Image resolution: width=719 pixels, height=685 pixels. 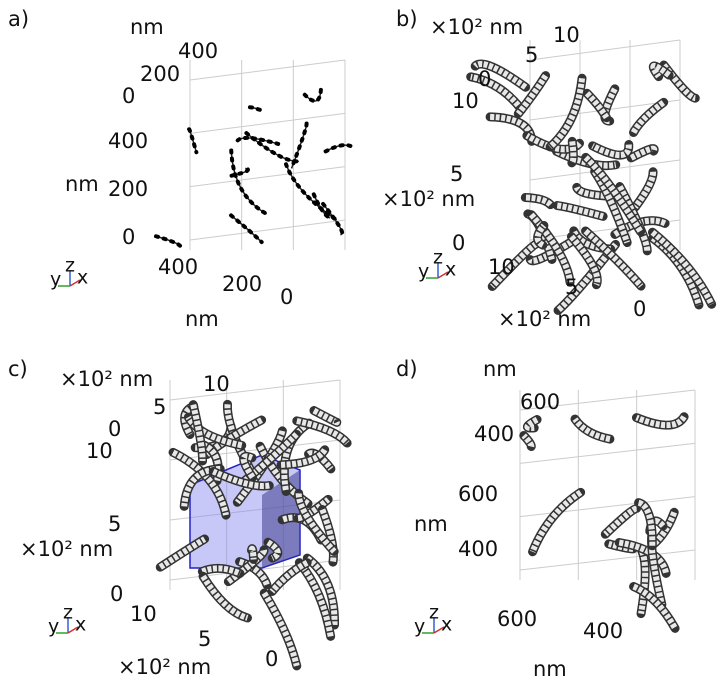 I want to click on triad-label: x, so click(x=450, y=270).